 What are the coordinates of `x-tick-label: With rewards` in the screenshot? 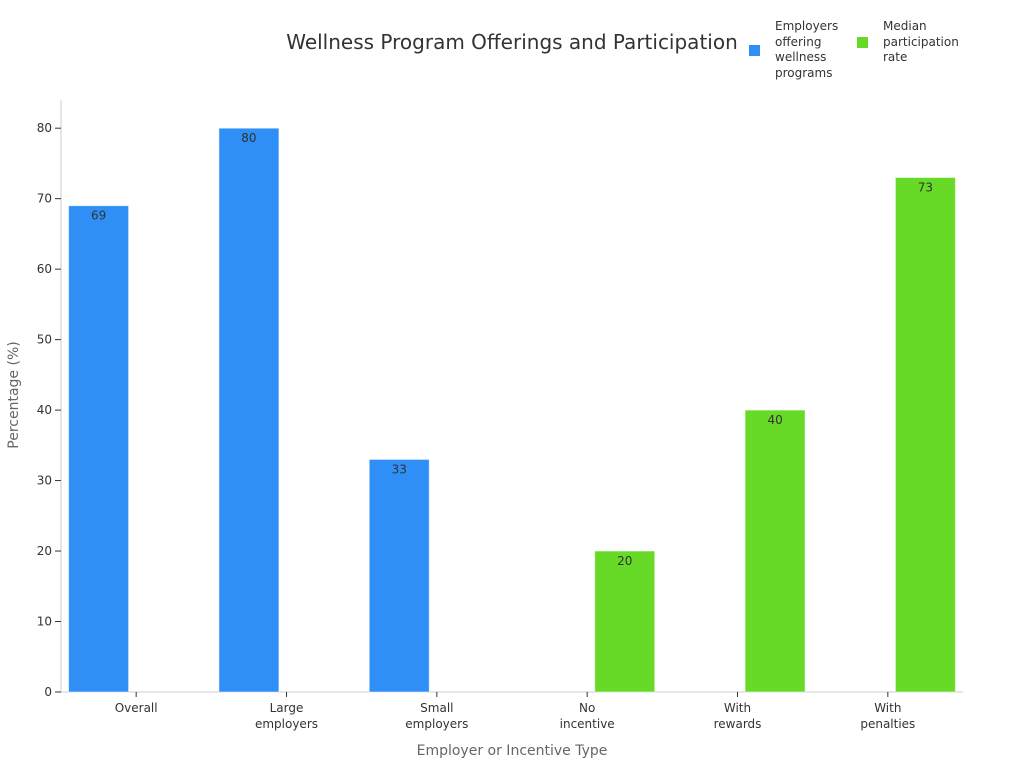 It's located at (738, 716).